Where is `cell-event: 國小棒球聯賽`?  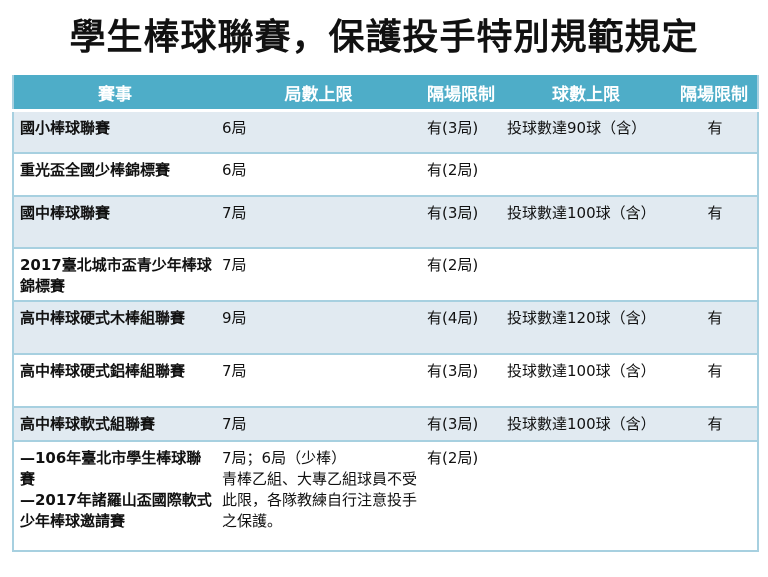
cell-event: 國小棒球聯賽 is located at coordinates (114, 131).